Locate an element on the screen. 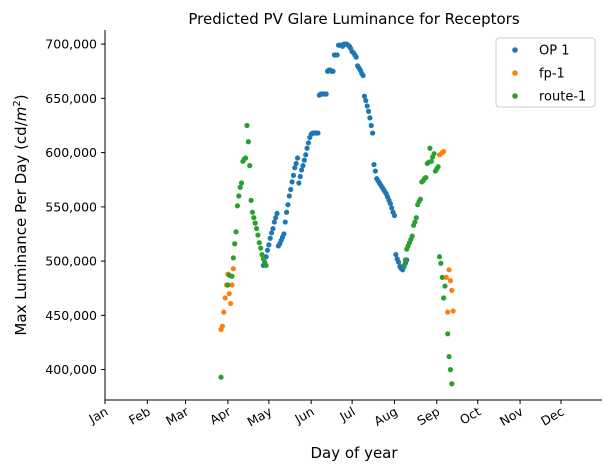  legend-box is located at coordinates (545, 72).